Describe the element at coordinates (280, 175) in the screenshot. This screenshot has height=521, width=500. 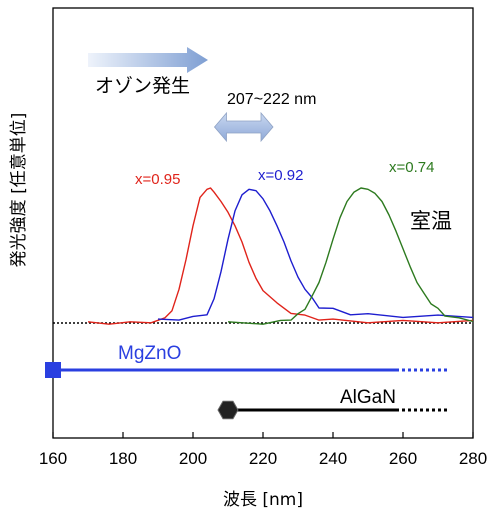
I see `series-label-x092: x=0.92` at that location.